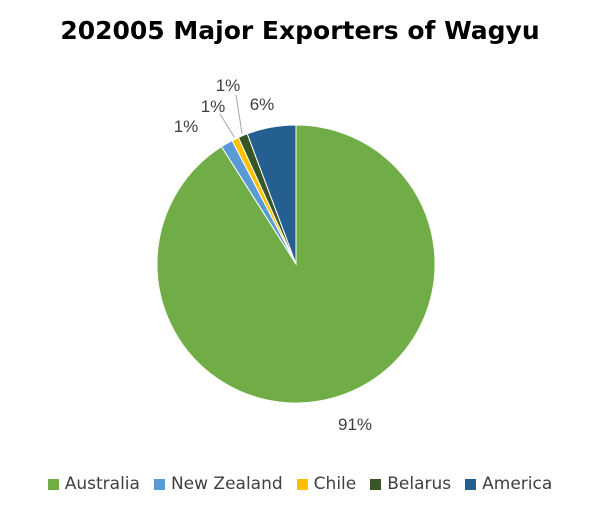  I want to click on data-label-belarus: 1%, so click(228, 85).